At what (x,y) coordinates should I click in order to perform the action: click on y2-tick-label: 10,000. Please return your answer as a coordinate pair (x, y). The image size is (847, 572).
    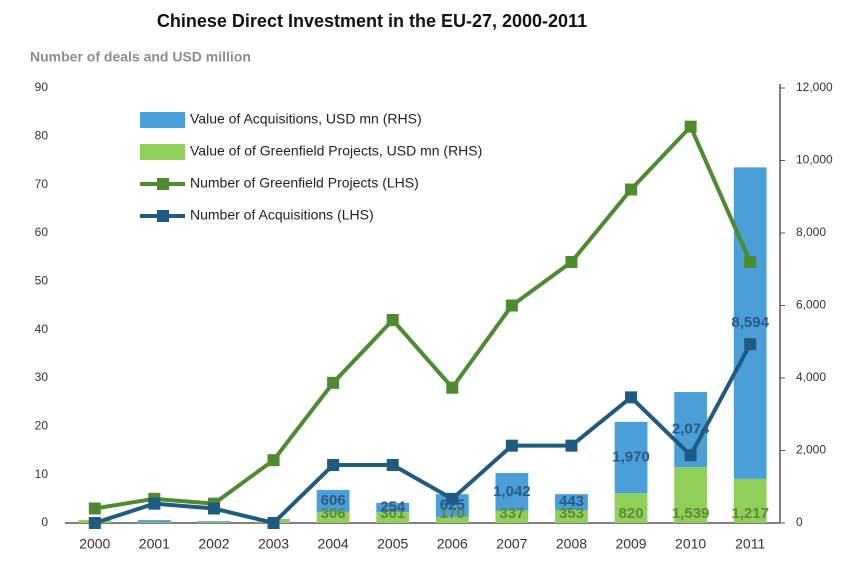
    Looking at the image, I should click on (814, 160).